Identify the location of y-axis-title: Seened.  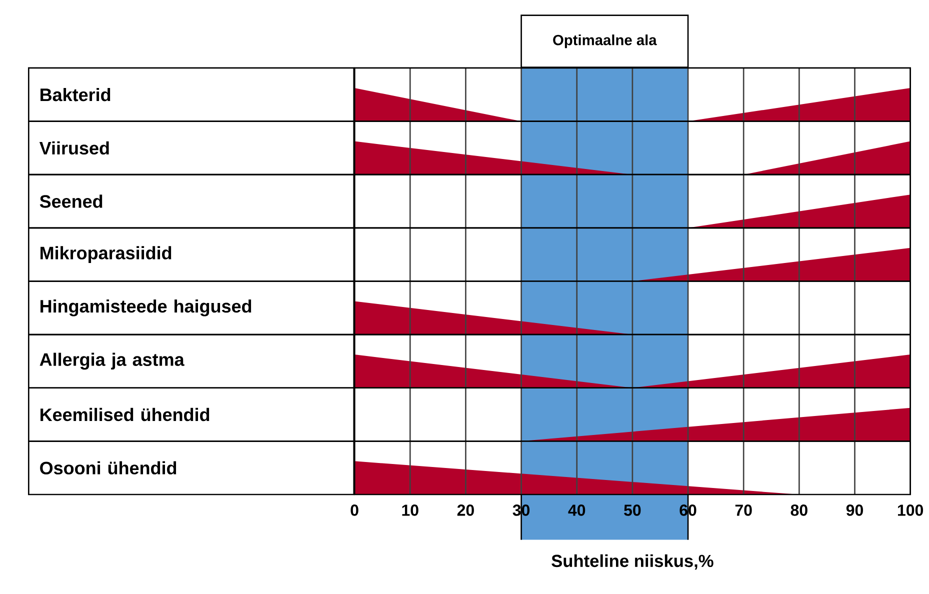
(71, 201).